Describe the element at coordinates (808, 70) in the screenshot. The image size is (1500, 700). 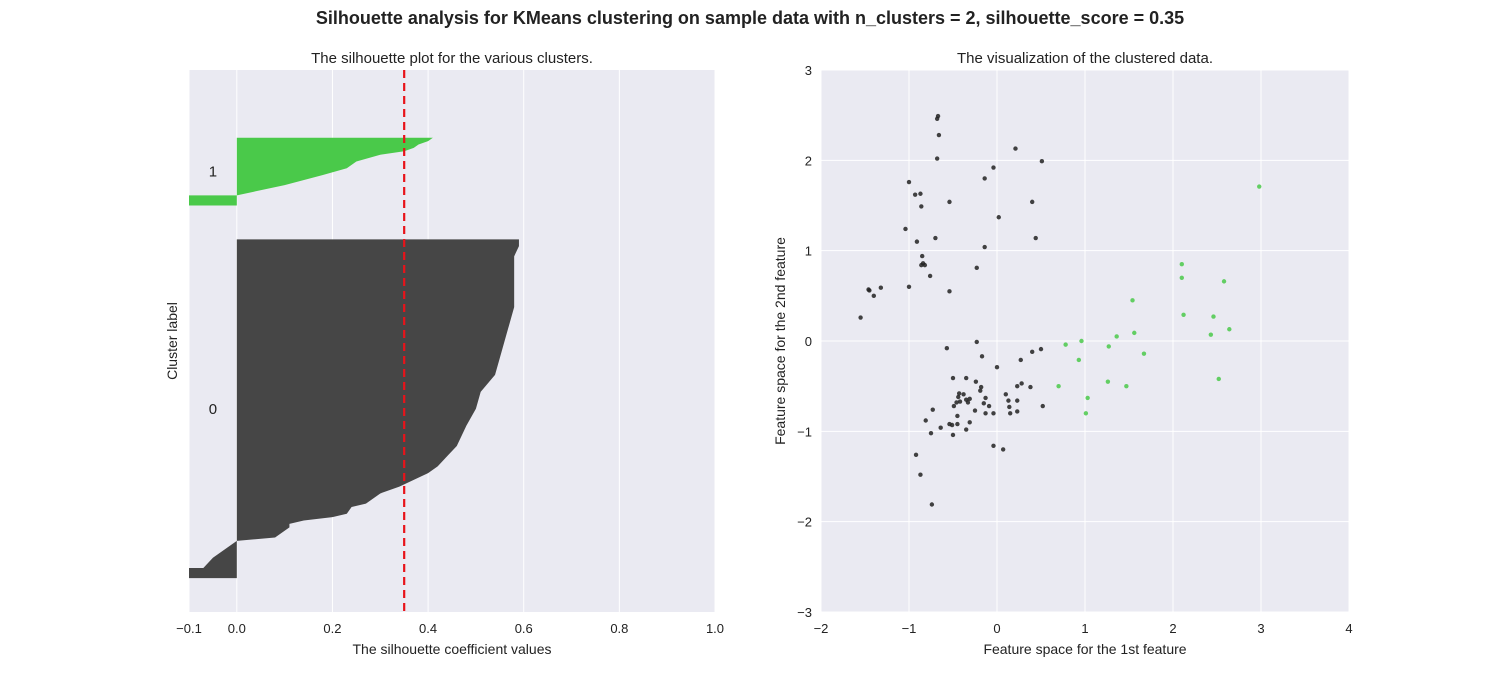
I see `y-tick-label: 3` at that location.